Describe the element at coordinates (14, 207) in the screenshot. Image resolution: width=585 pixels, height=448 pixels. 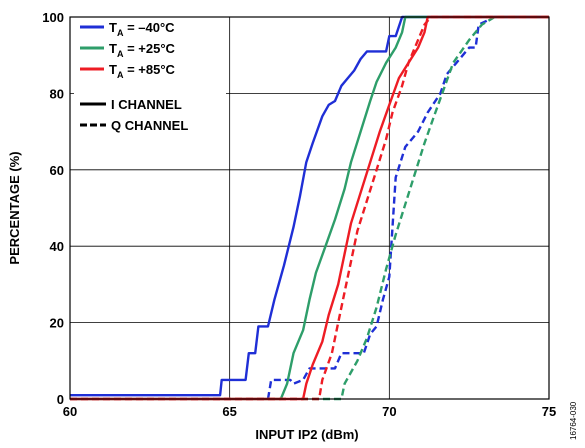
I see `y-axis-title: PERCENTAGE (%)` at that location.